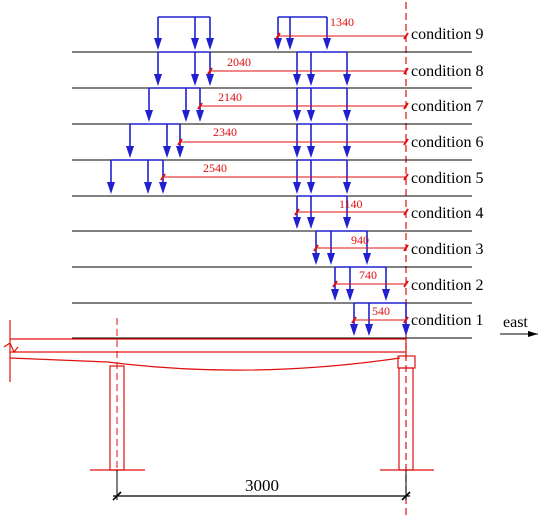 Image resolution: width=545 pixels, height=522 pixels. What do you see at coordinates (117, 394) in the screenshot?
I see `left-pier` at bounding box center [117, 394].